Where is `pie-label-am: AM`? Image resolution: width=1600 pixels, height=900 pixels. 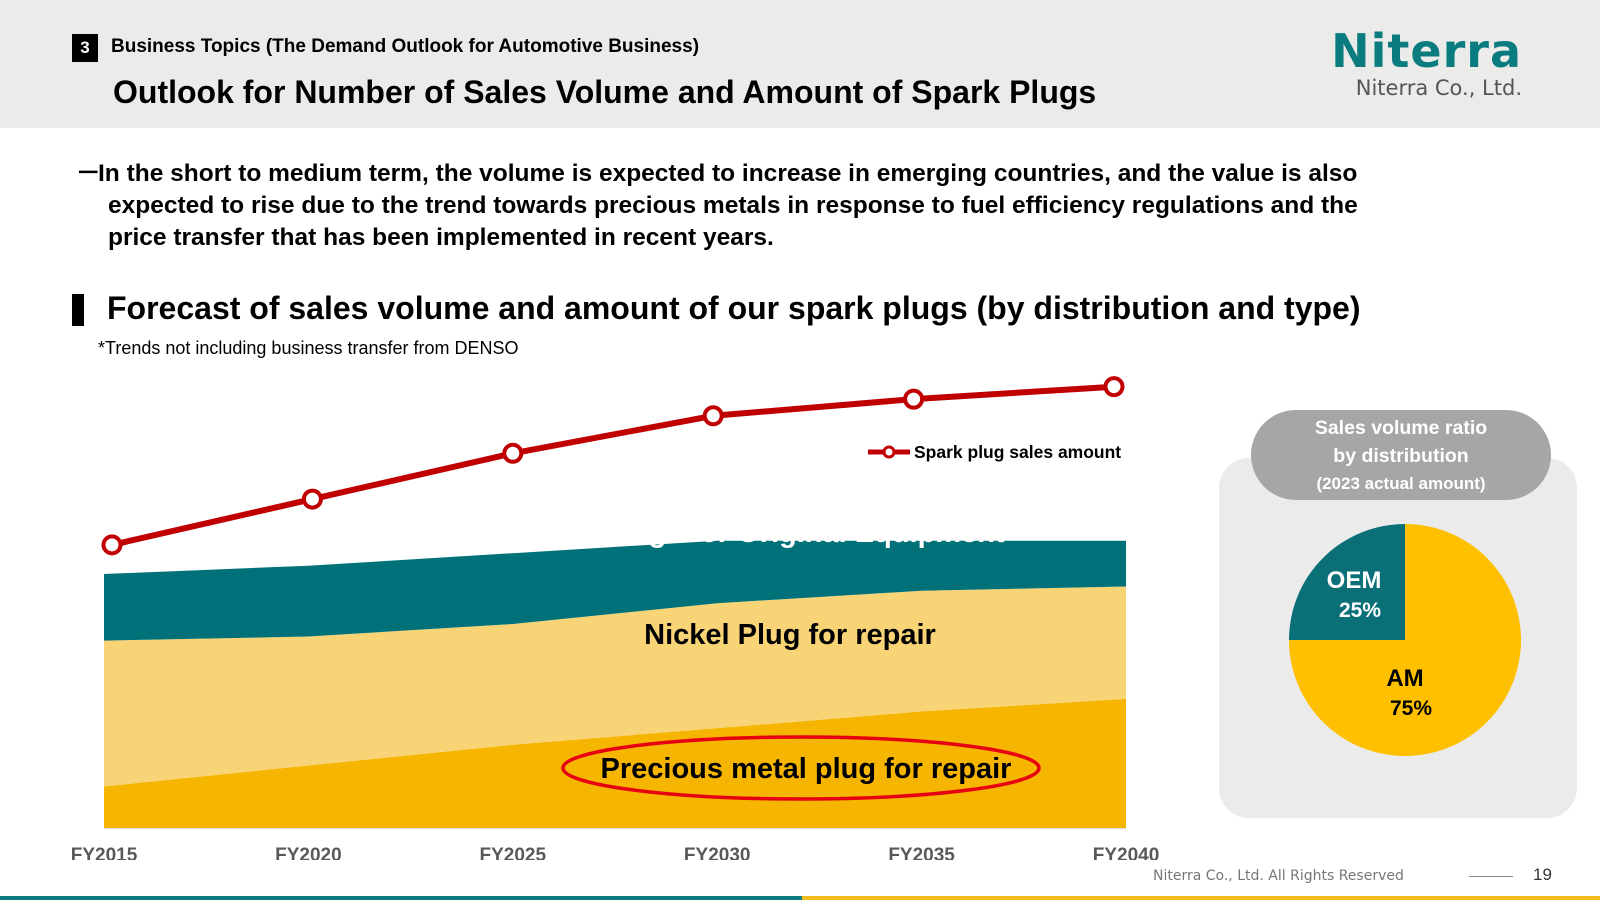 pie-label-am: AM is located at coordinates (1404, 678).